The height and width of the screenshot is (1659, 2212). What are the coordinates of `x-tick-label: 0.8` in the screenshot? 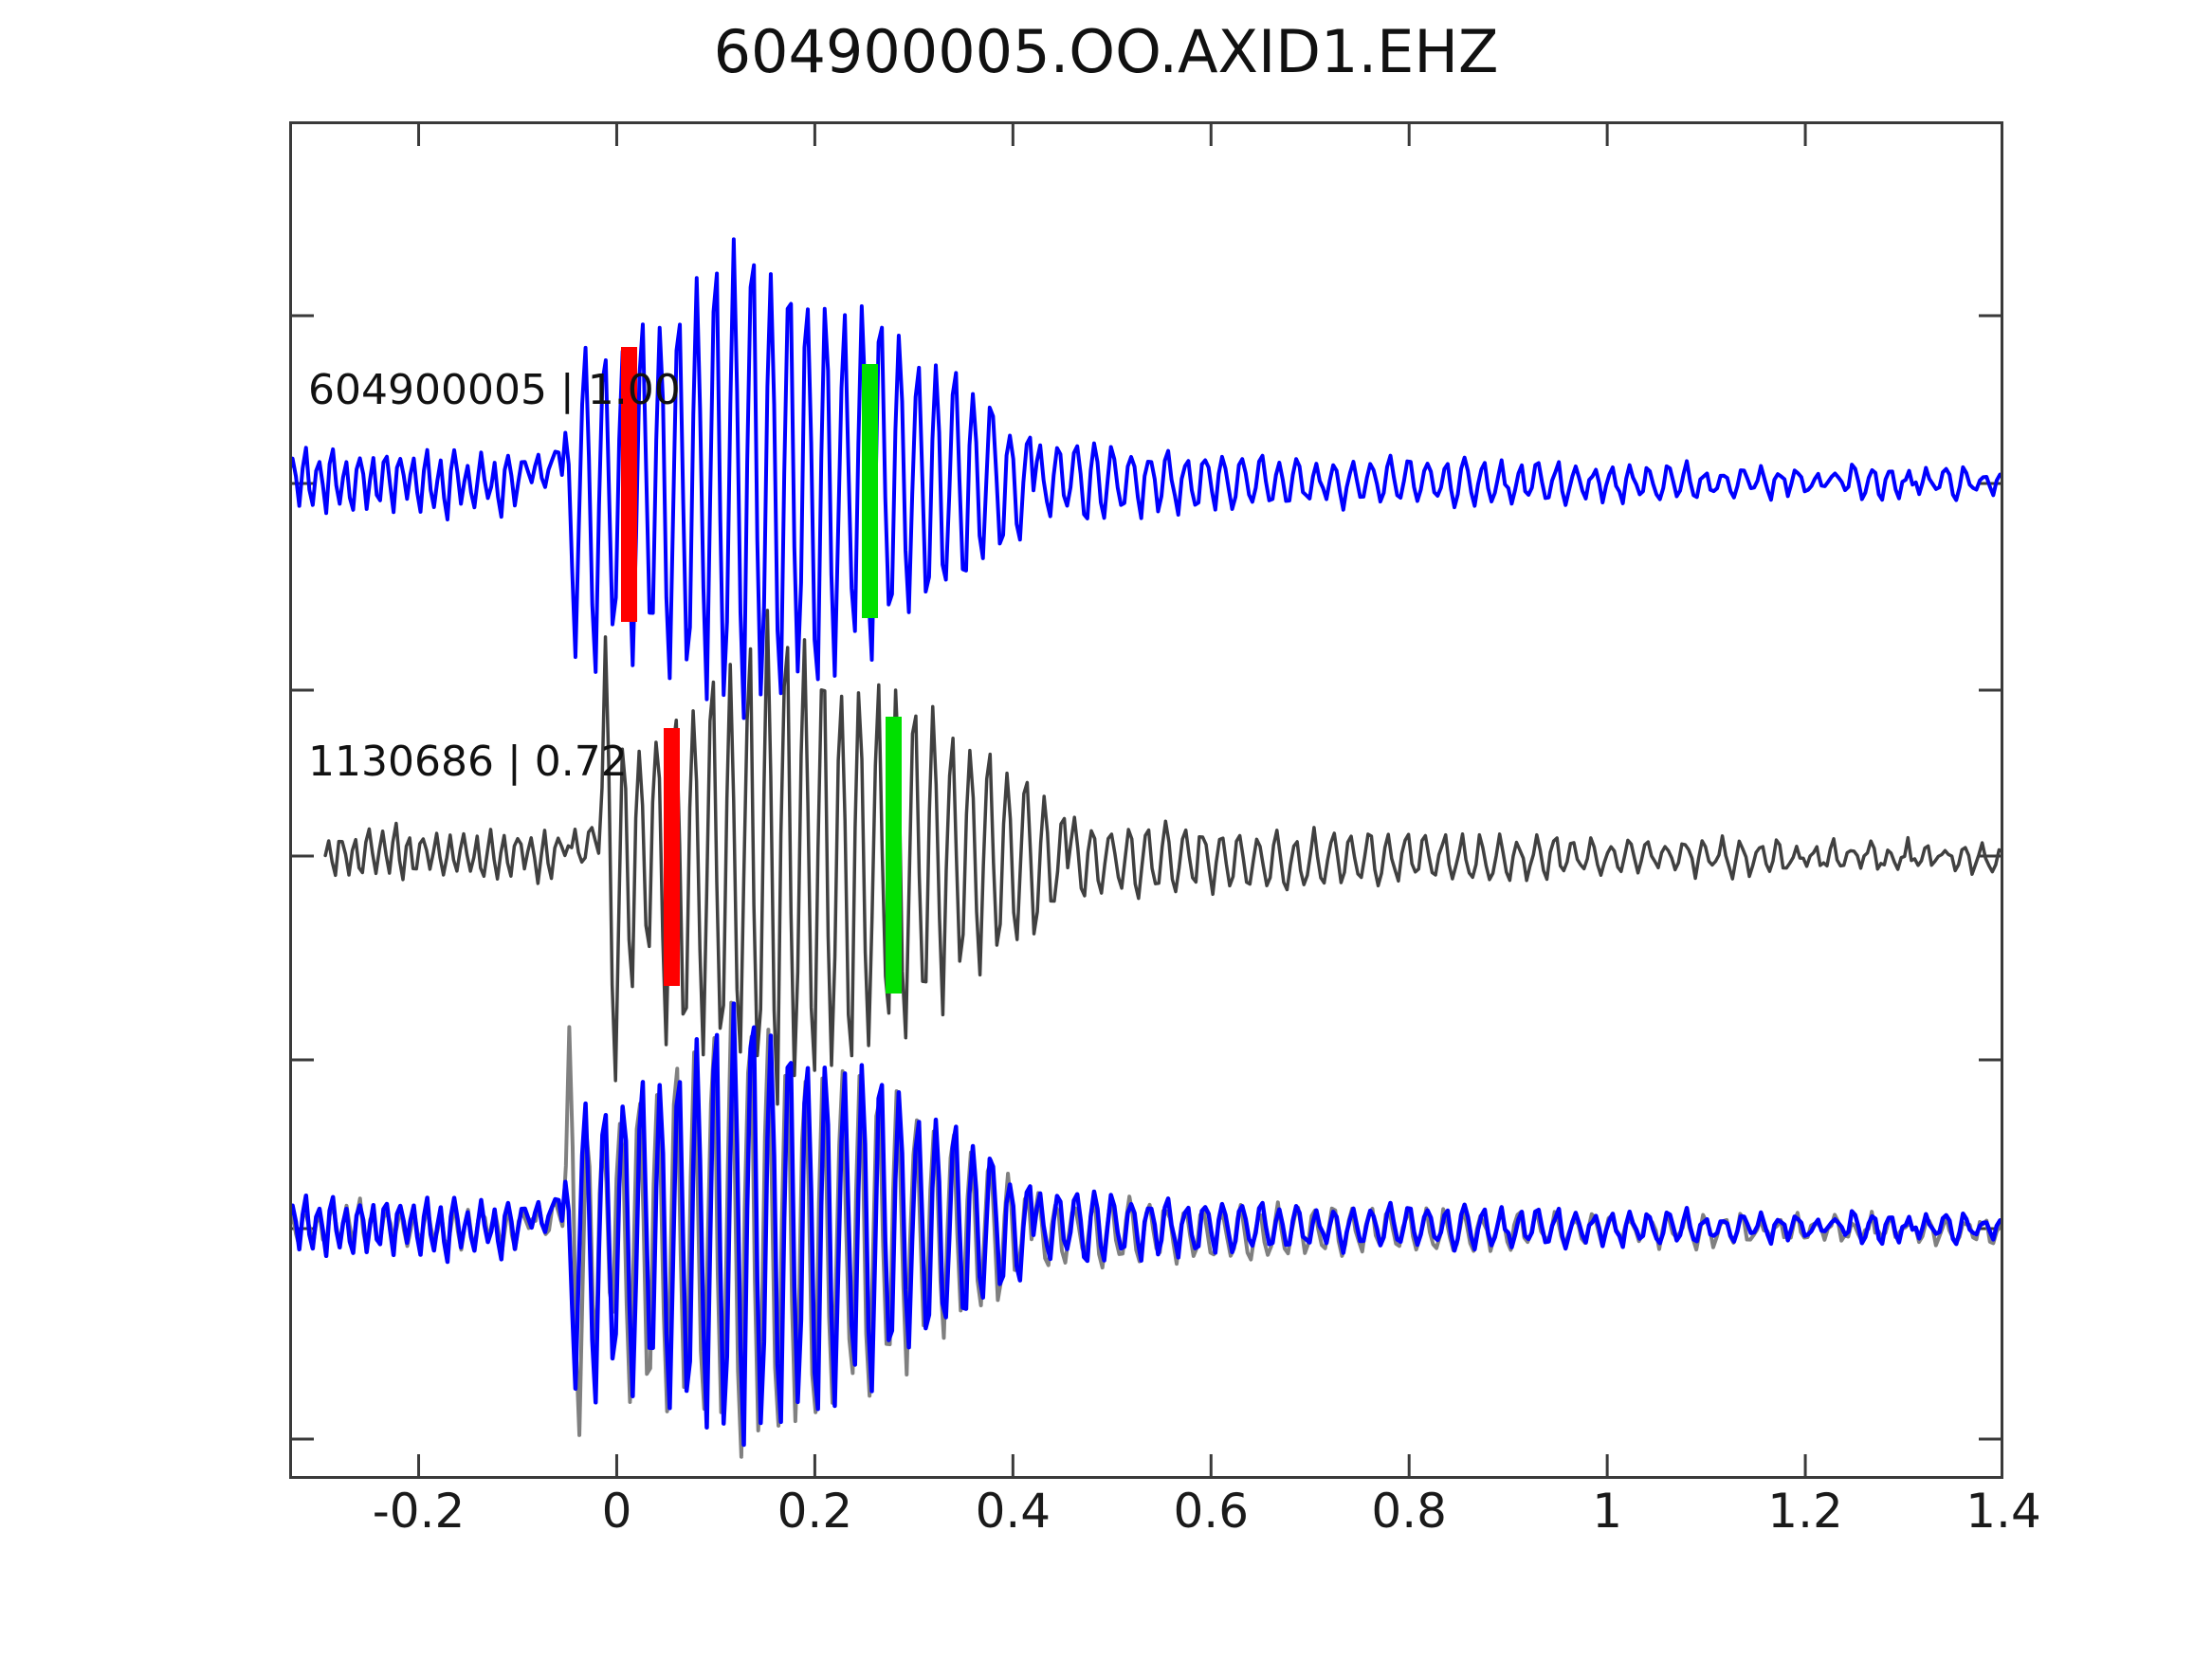 It's located at (1409, 1511).